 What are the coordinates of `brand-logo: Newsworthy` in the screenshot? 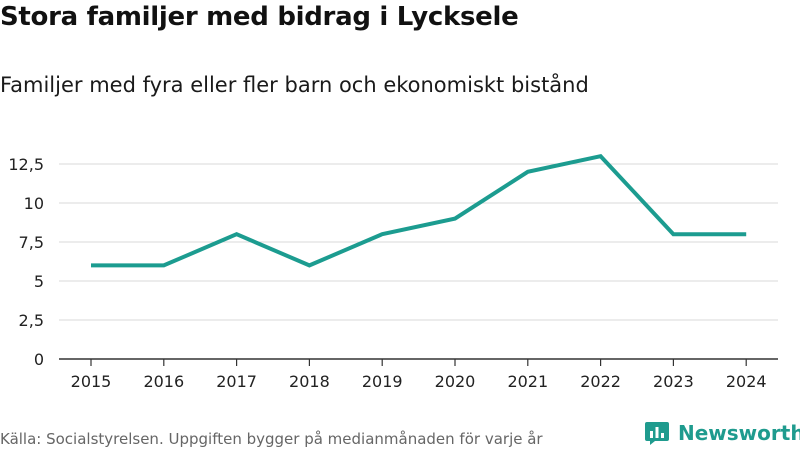 It's located at (722, 433).